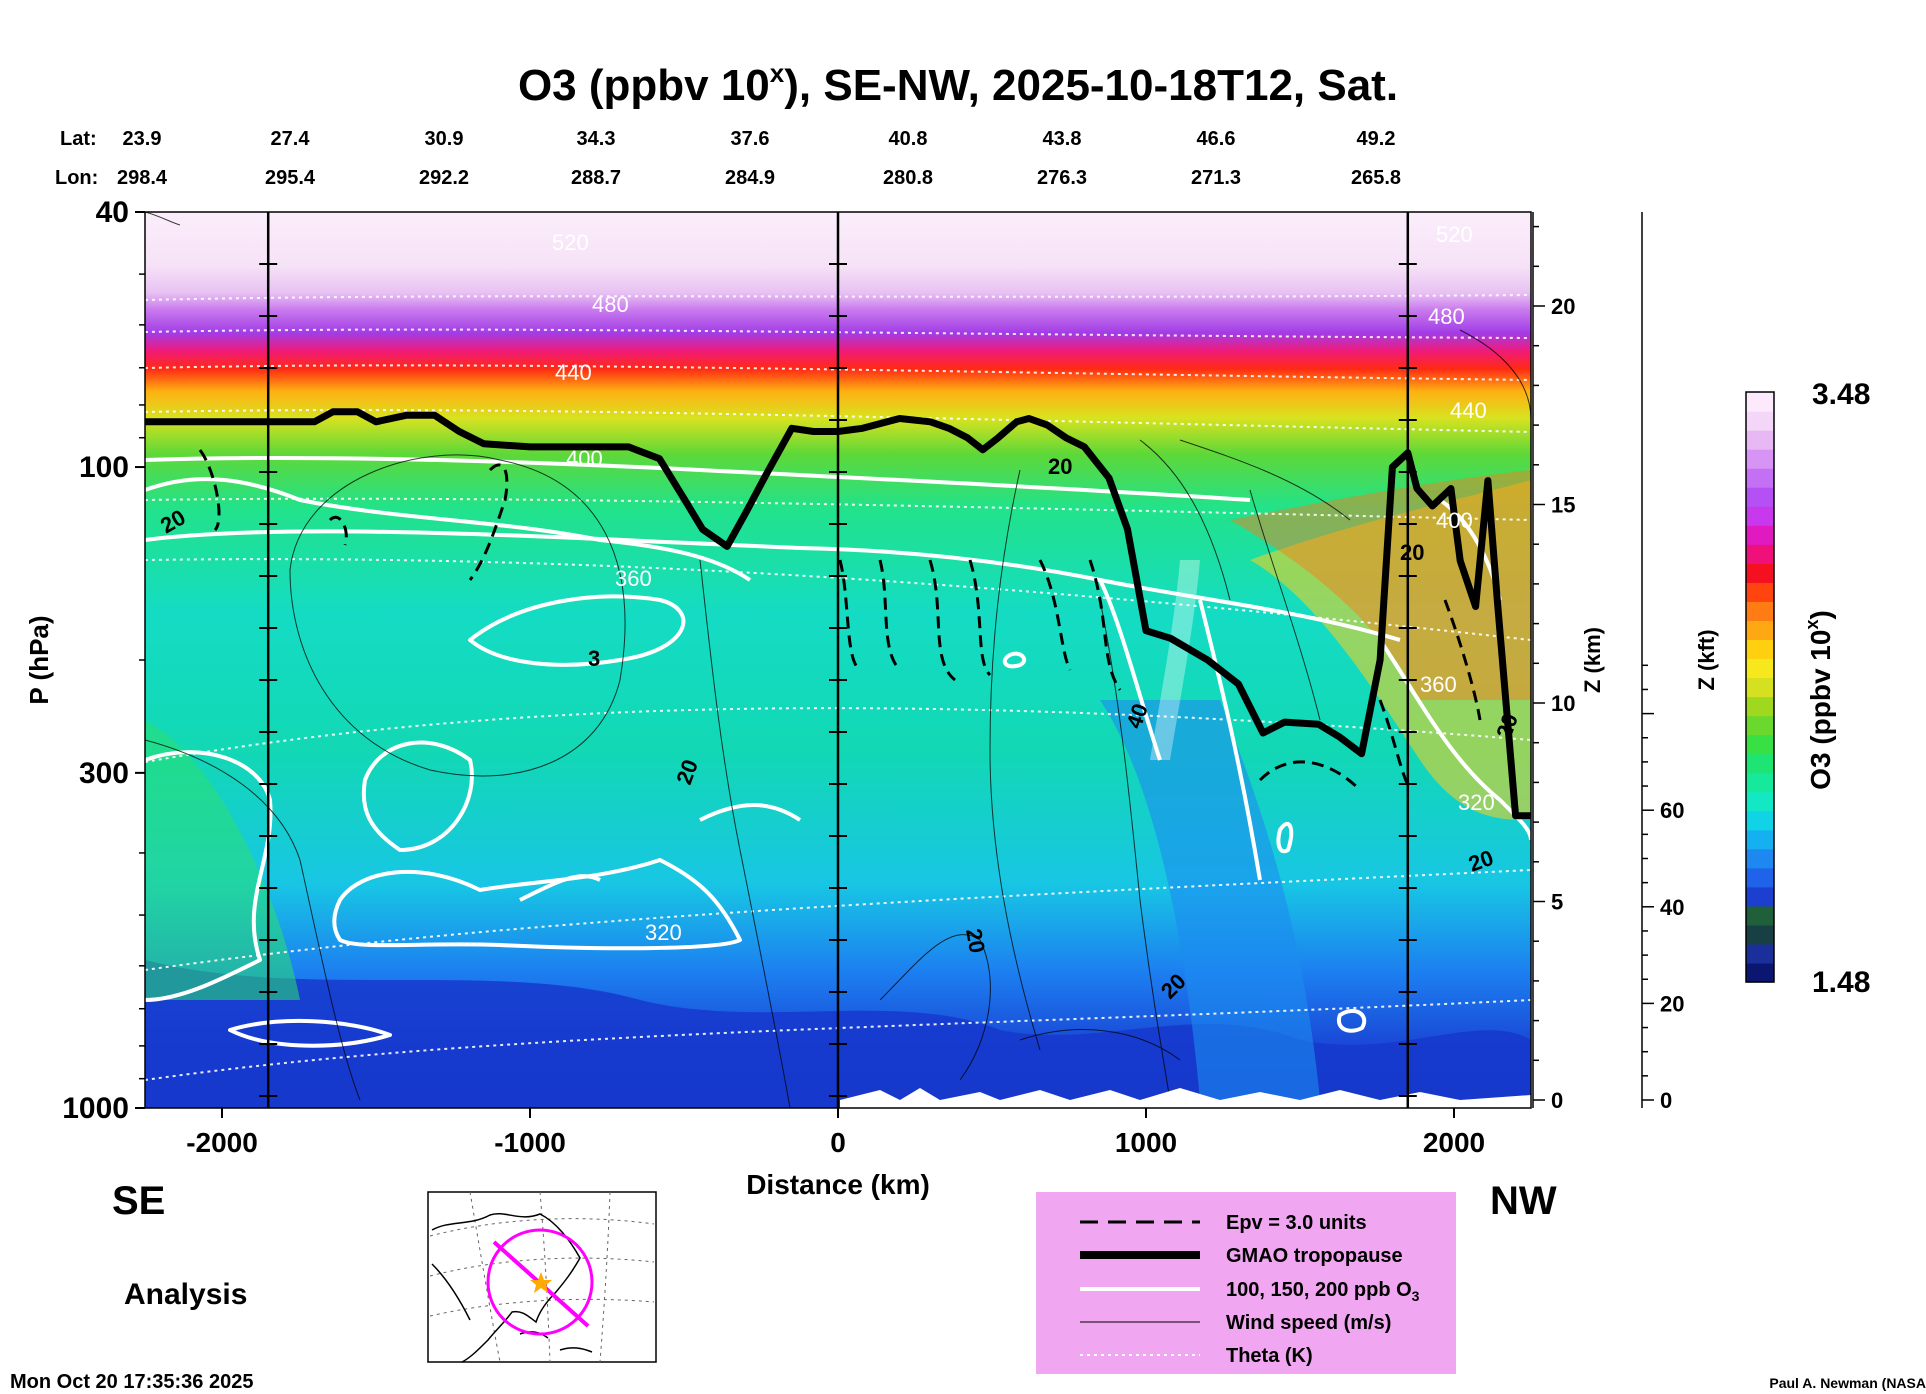 The width and height of the screenshot is (1926, 1394). Describe the element at coordinates (1672, 1003) in the screenshot. I see `z-kft-tick-label: 20` at that location.